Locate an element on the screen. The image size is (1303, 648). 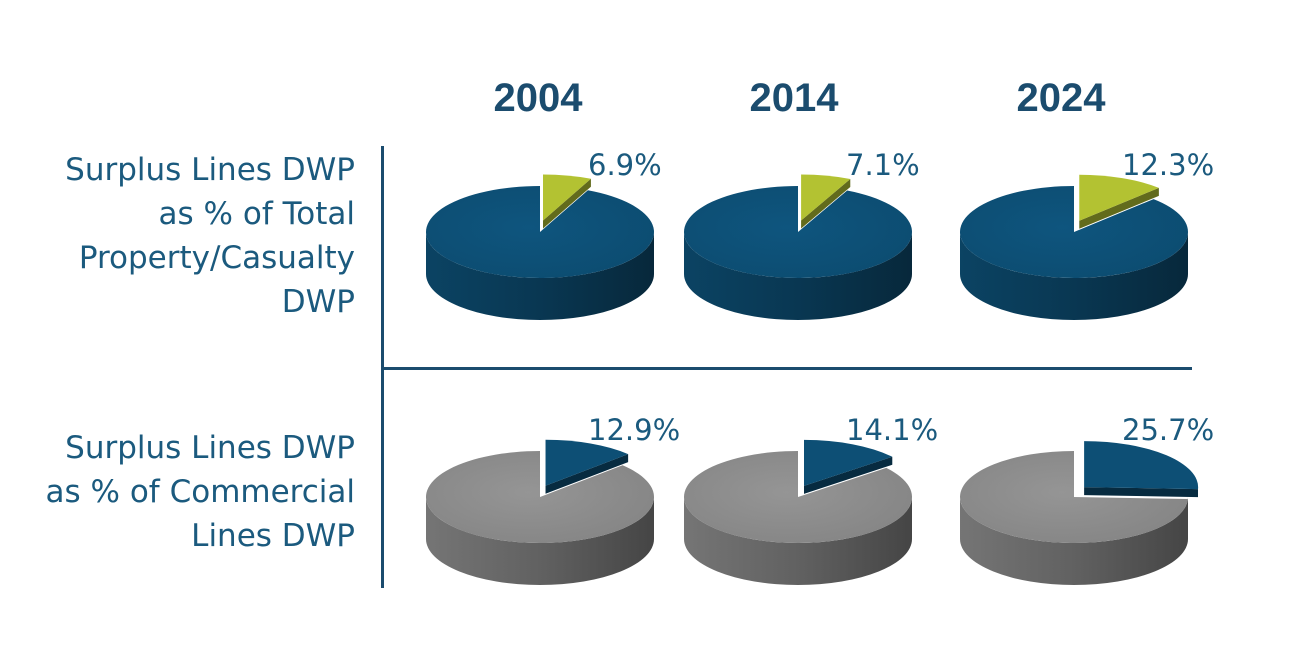
pie-slice-edge-r0-c1 is located at coordinates (826, 203).